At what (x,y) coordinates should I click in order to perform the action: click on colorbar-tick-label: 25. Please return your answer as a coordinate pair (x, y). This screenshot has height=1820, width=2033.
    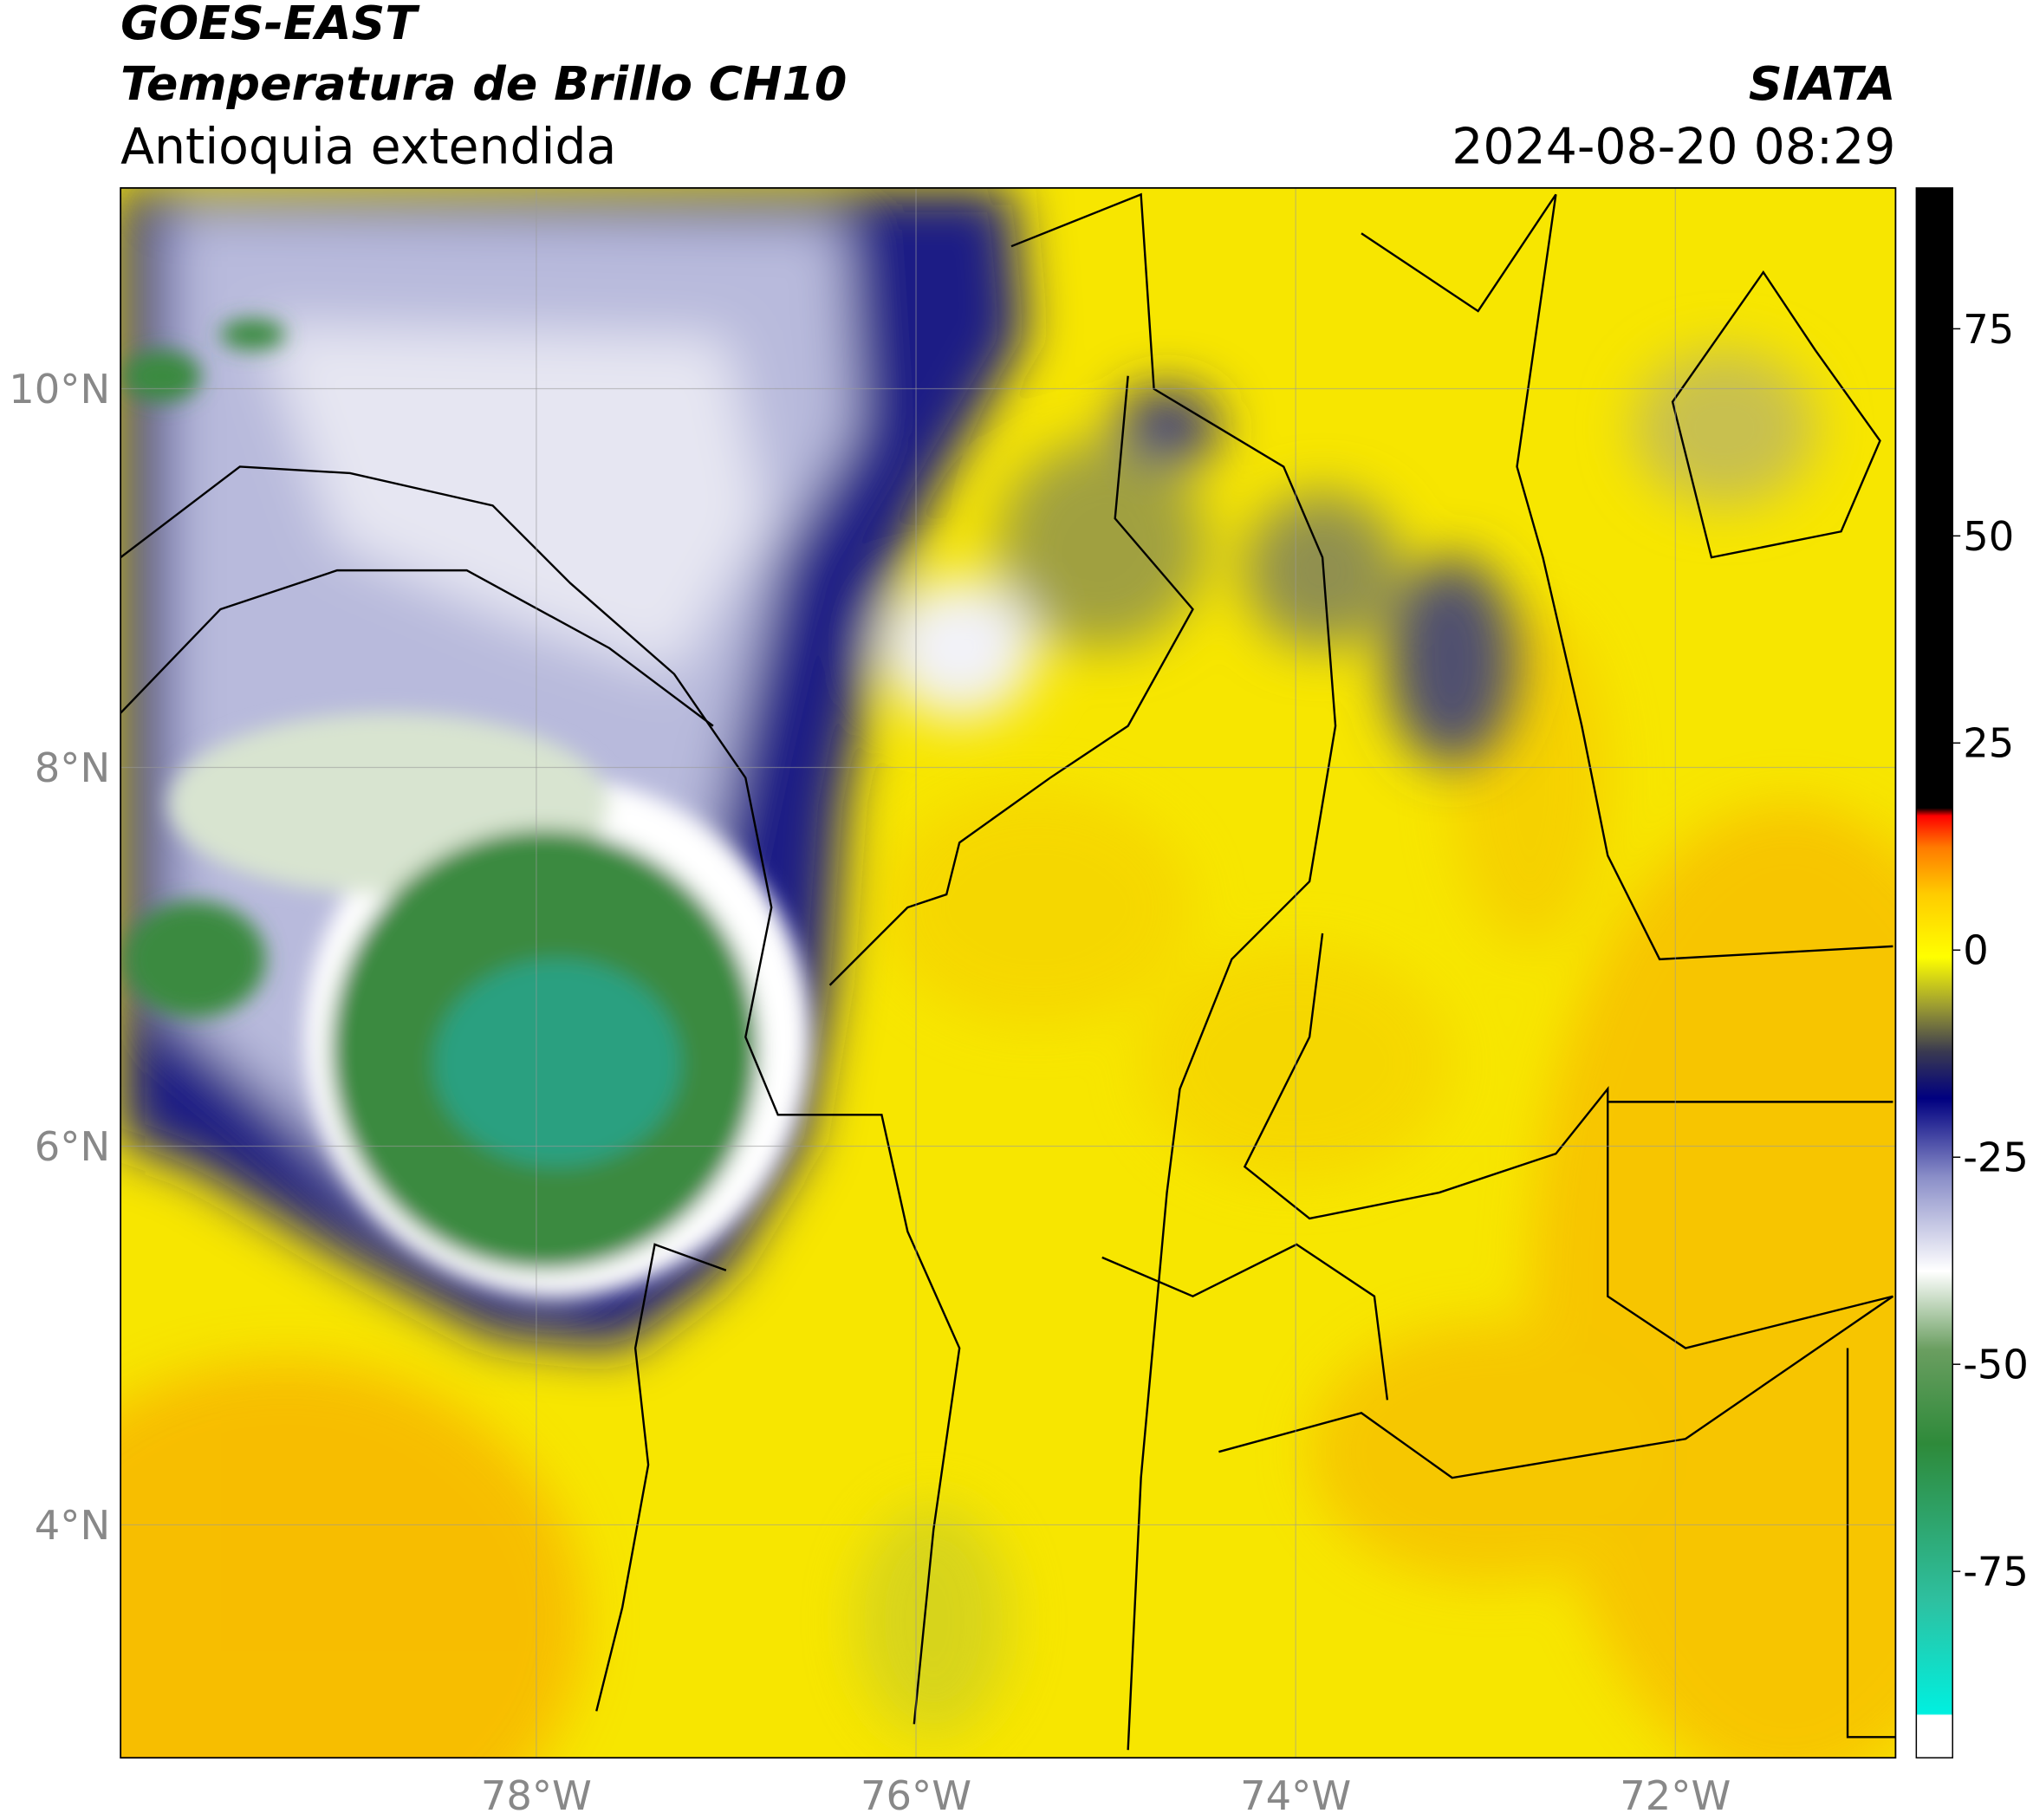
    Looking at the image, I should click on (1989, 743).